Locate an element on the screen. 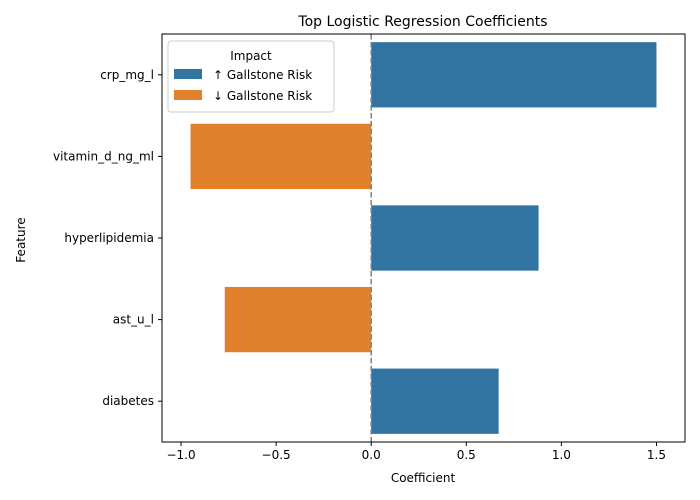 The image size is (700, 500). bar-vitamin_d_ng_ml is located at coordinates (281, 156).